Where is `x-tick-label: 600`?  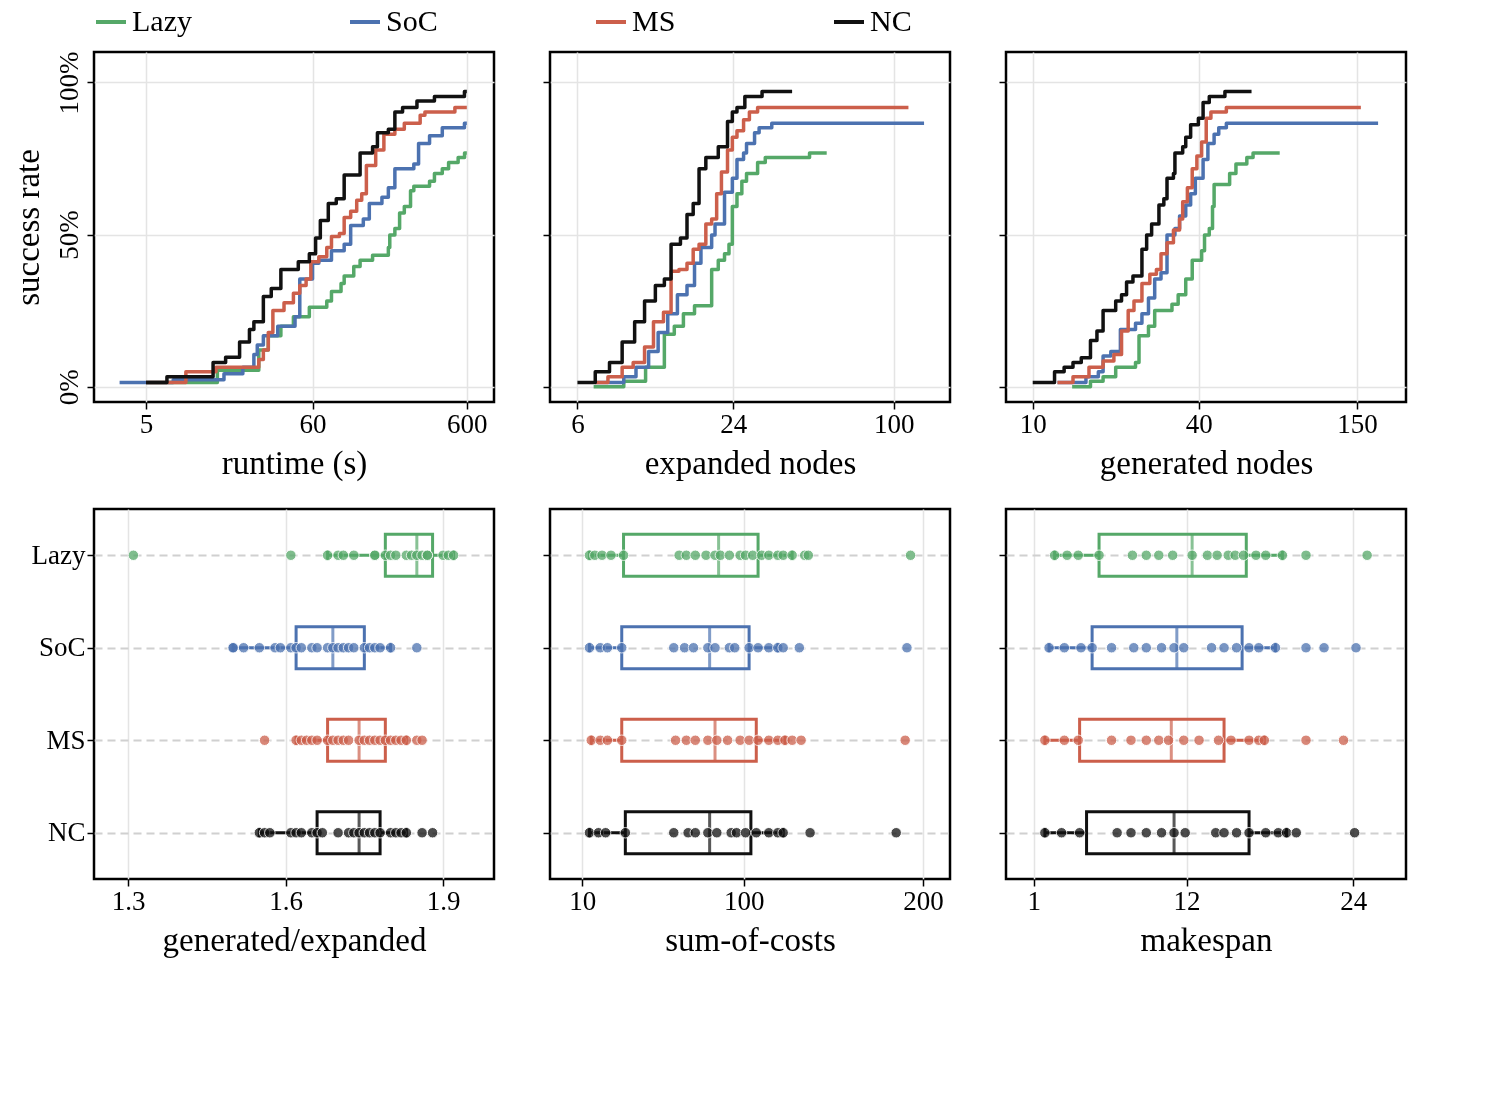 x-tick-label: 600 is located at coordinates (467, 423).